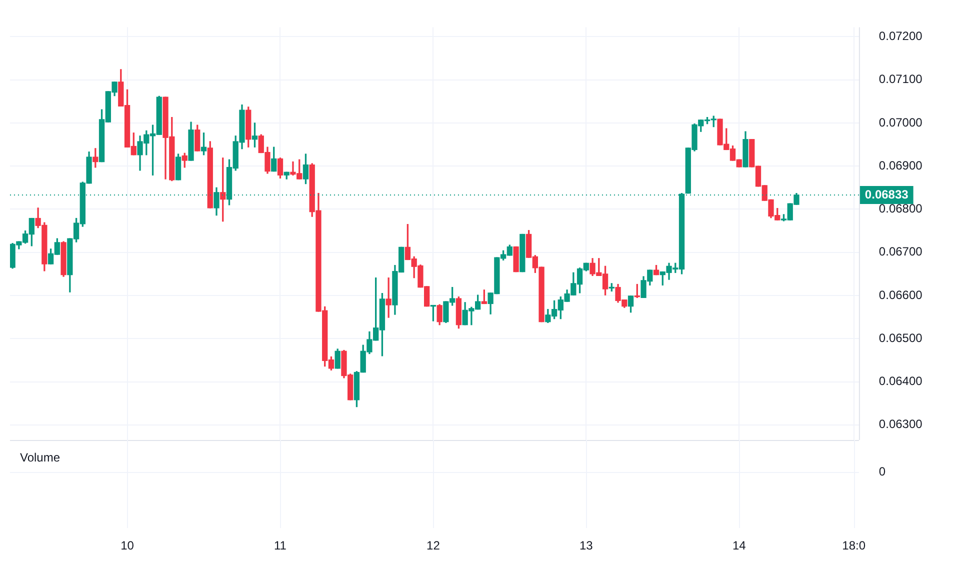  I want to click on x-tick-label: 10, so click(127, 545).